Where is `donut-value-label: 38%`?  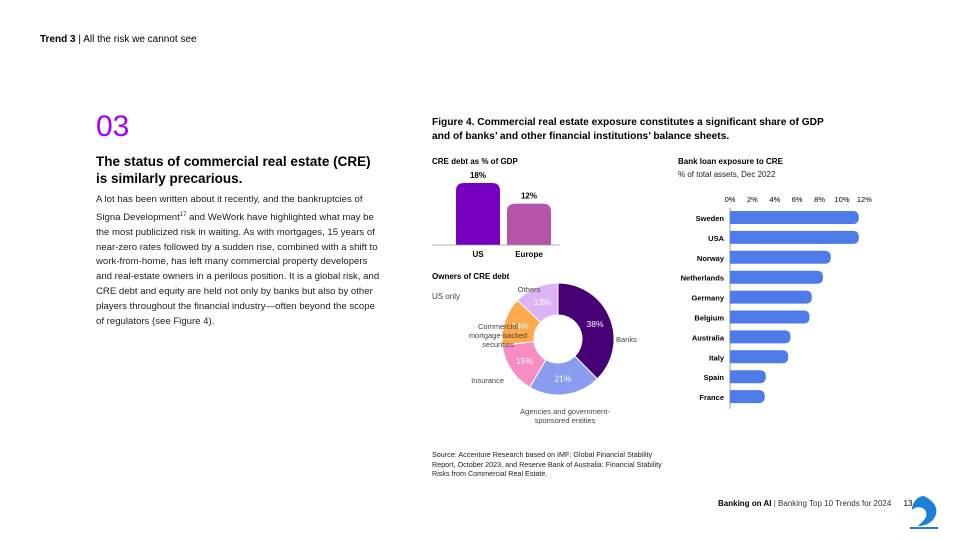
donut-value-label: 38% is located at coordinates (595, 324).